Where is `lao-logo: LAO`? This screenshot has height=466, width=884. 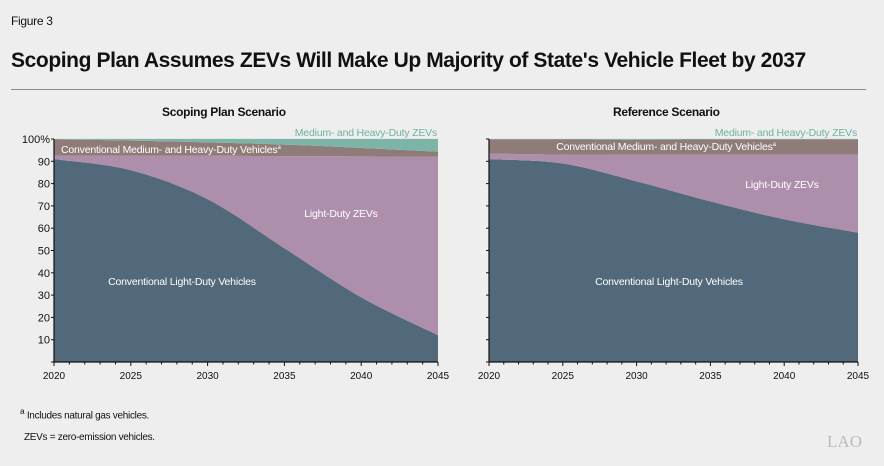
lao-logo: LAO is located at coordinates (844, 441).